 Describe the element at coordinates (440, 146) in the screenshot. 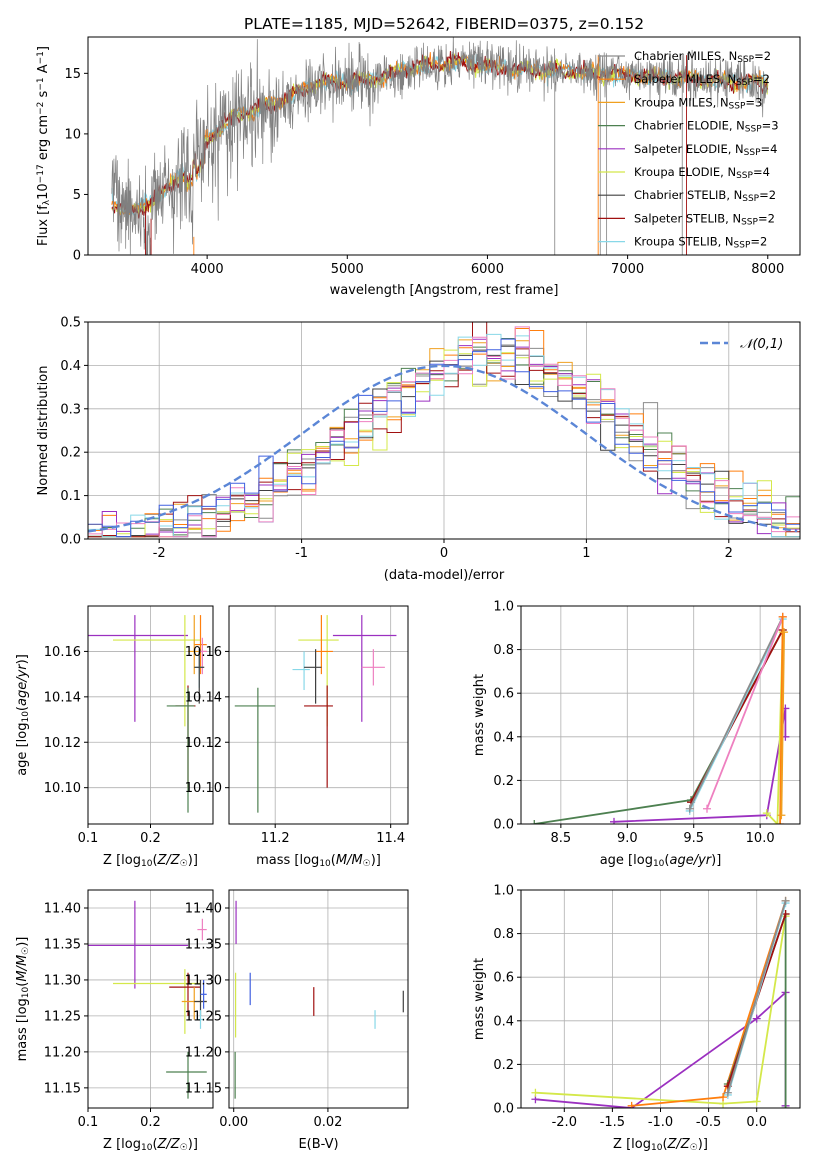

I see `data-spectrum` at that location.